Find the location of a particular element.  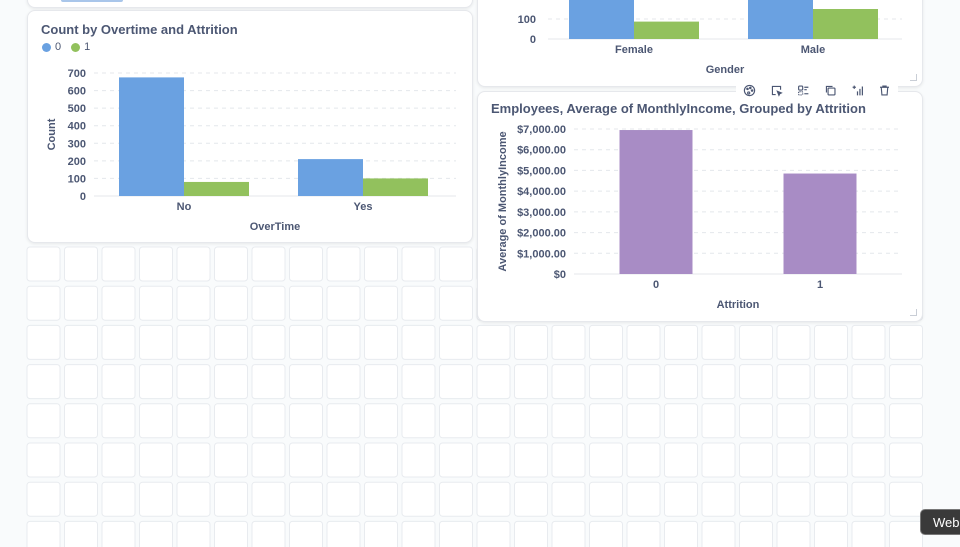

legend-item-0: 0 is located at coordinates (51, 47).